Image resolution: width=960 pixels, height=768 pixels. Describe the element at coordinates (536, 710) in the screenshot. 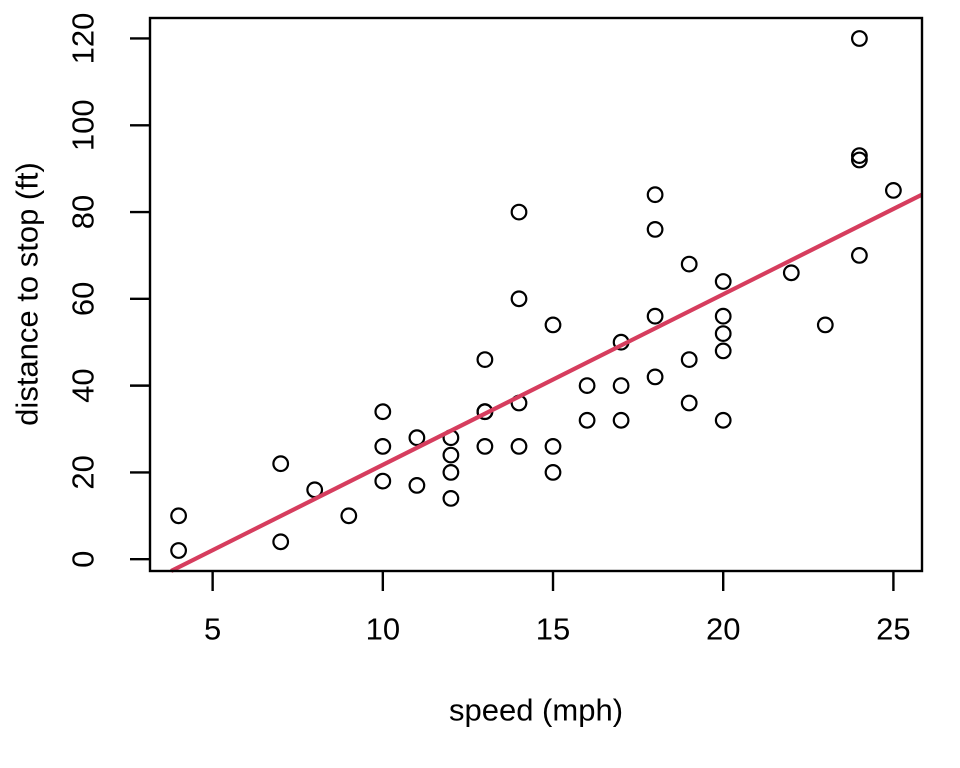

I see `x-axis-title: speed (mph)` at that location.